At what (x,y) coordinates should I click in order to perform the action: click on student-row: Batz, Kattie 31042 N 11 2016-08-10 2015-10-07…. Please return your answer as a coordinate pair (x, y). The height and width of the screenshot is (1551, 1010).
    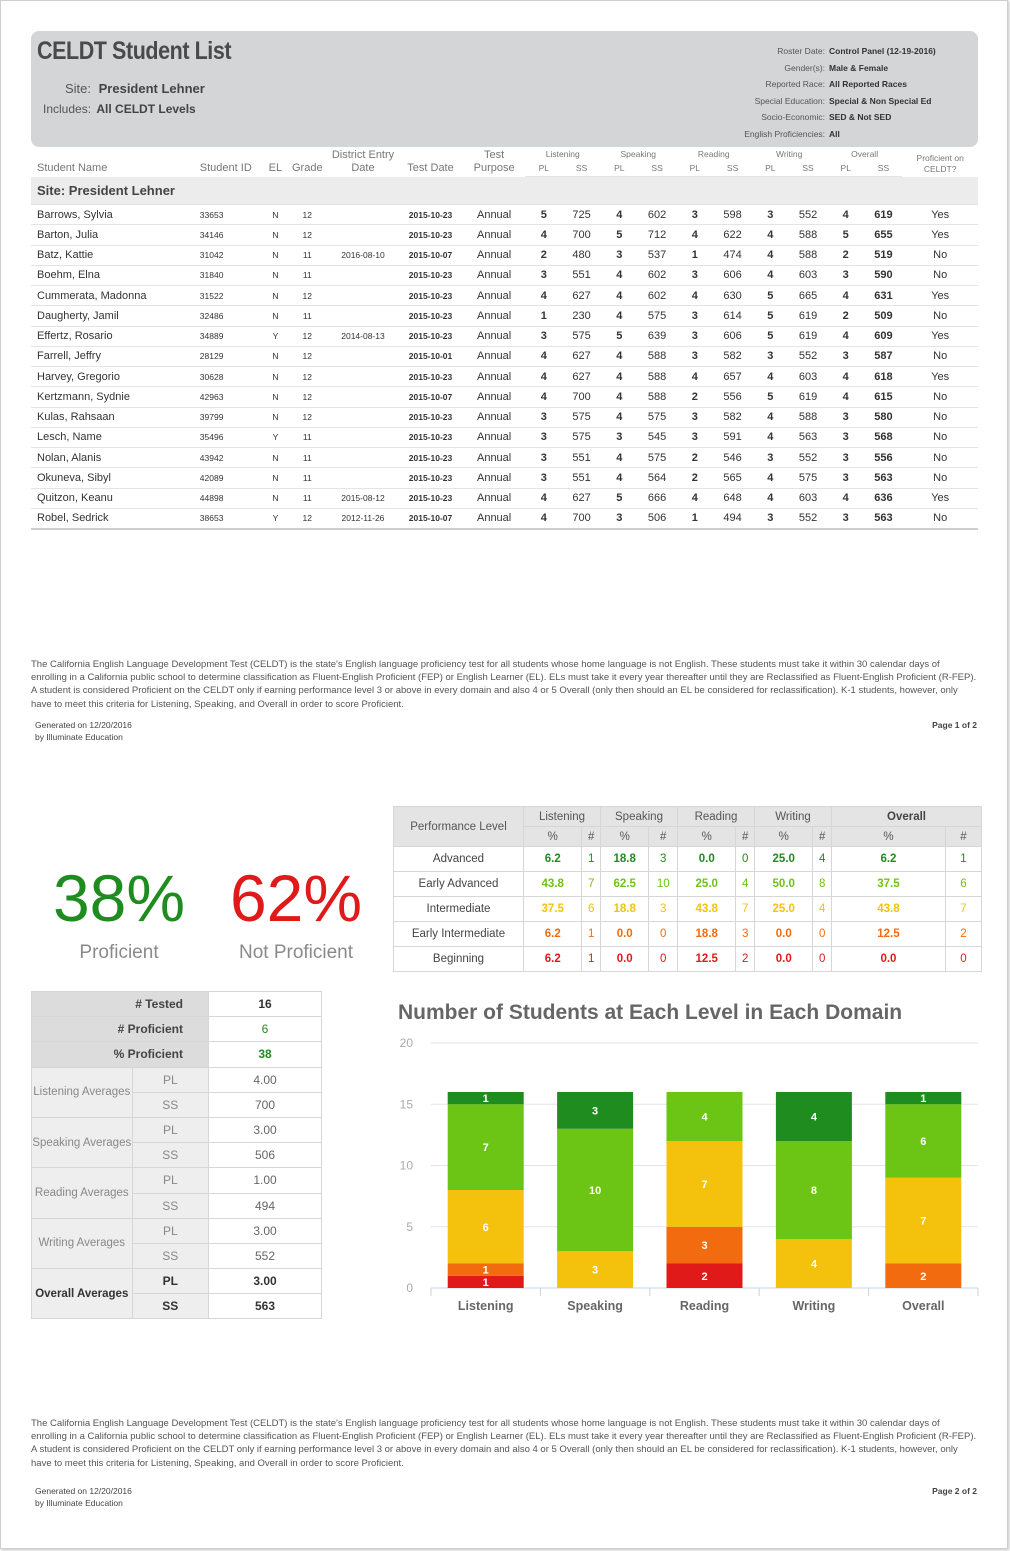
    Looking at the image, I should click on (504, 255).